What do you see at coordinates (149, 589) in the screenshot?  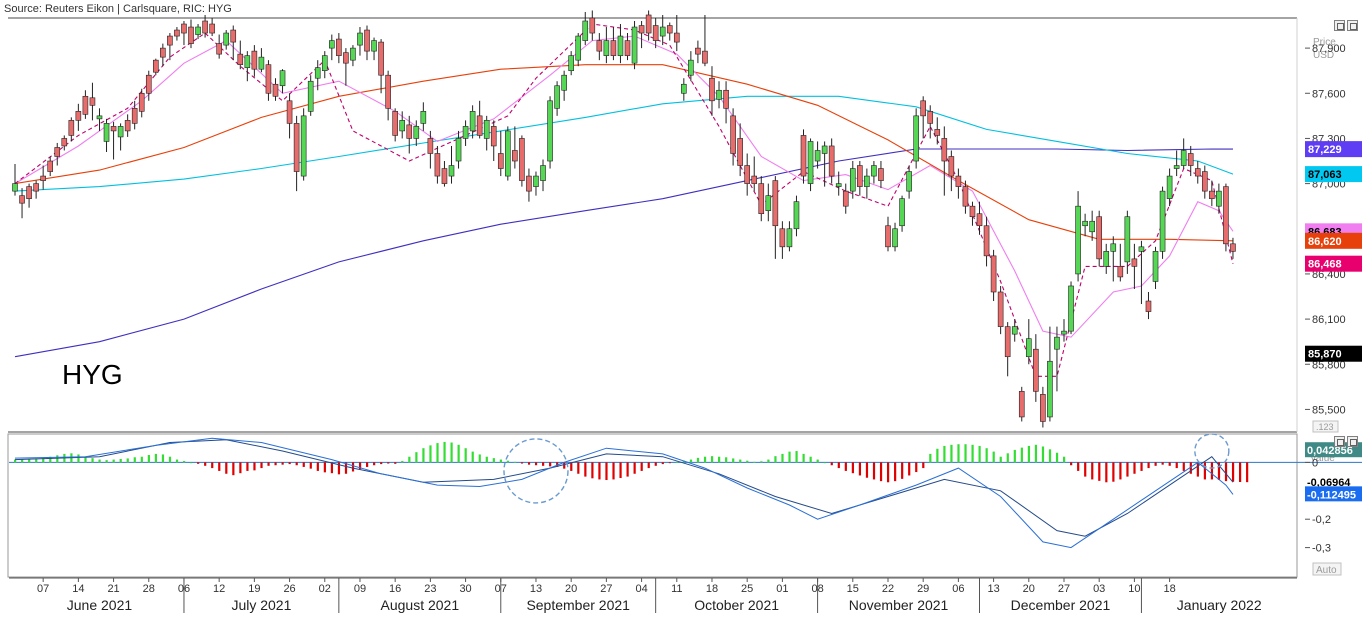 I see `day-tick-label: 28` at bounding box center [149, 589].